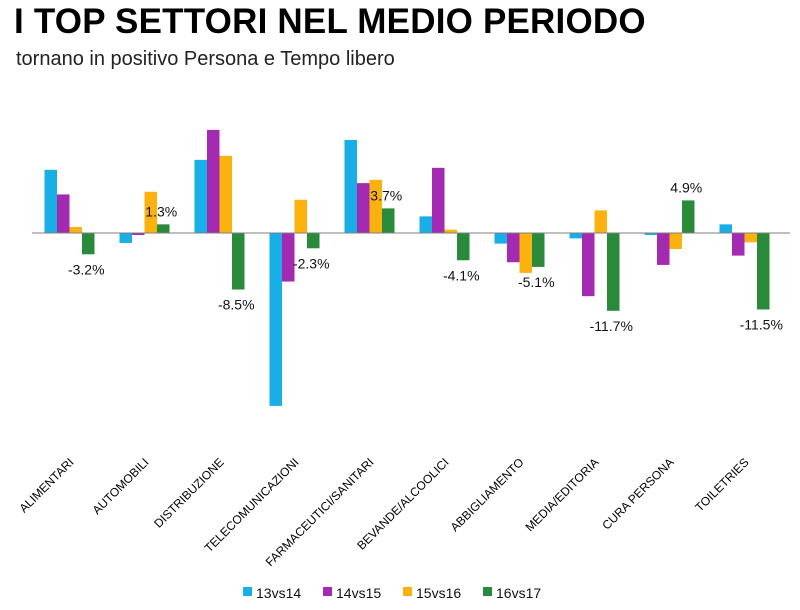 The height and width of the screenshot is (610, 800). Describe the element at coordinates (425, 224) in the screenshot. I see `bar-bevande-alcoolici-13vs14` at that location.